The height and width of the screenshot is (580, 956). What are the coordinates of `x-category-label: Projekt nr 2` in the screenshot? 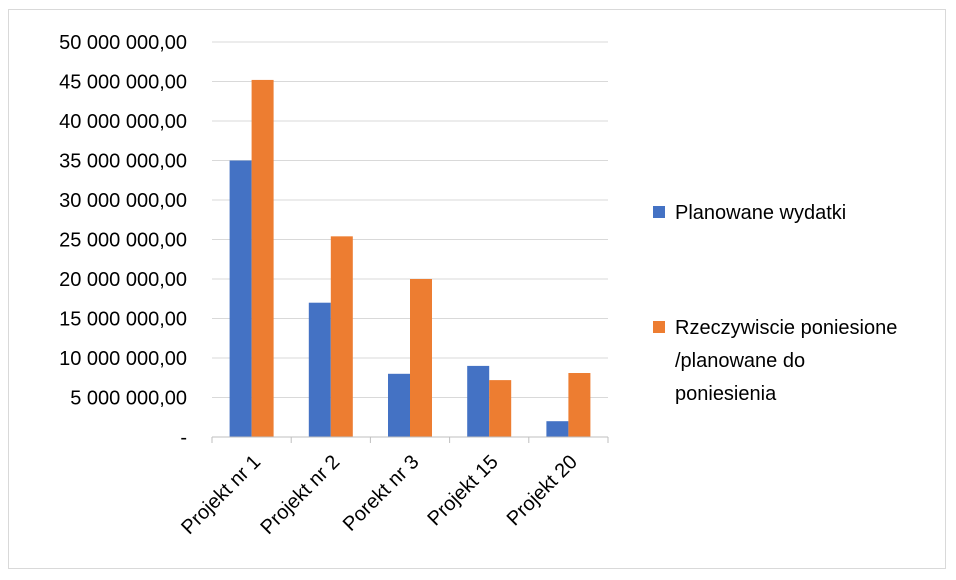 It's located at (300, 495).